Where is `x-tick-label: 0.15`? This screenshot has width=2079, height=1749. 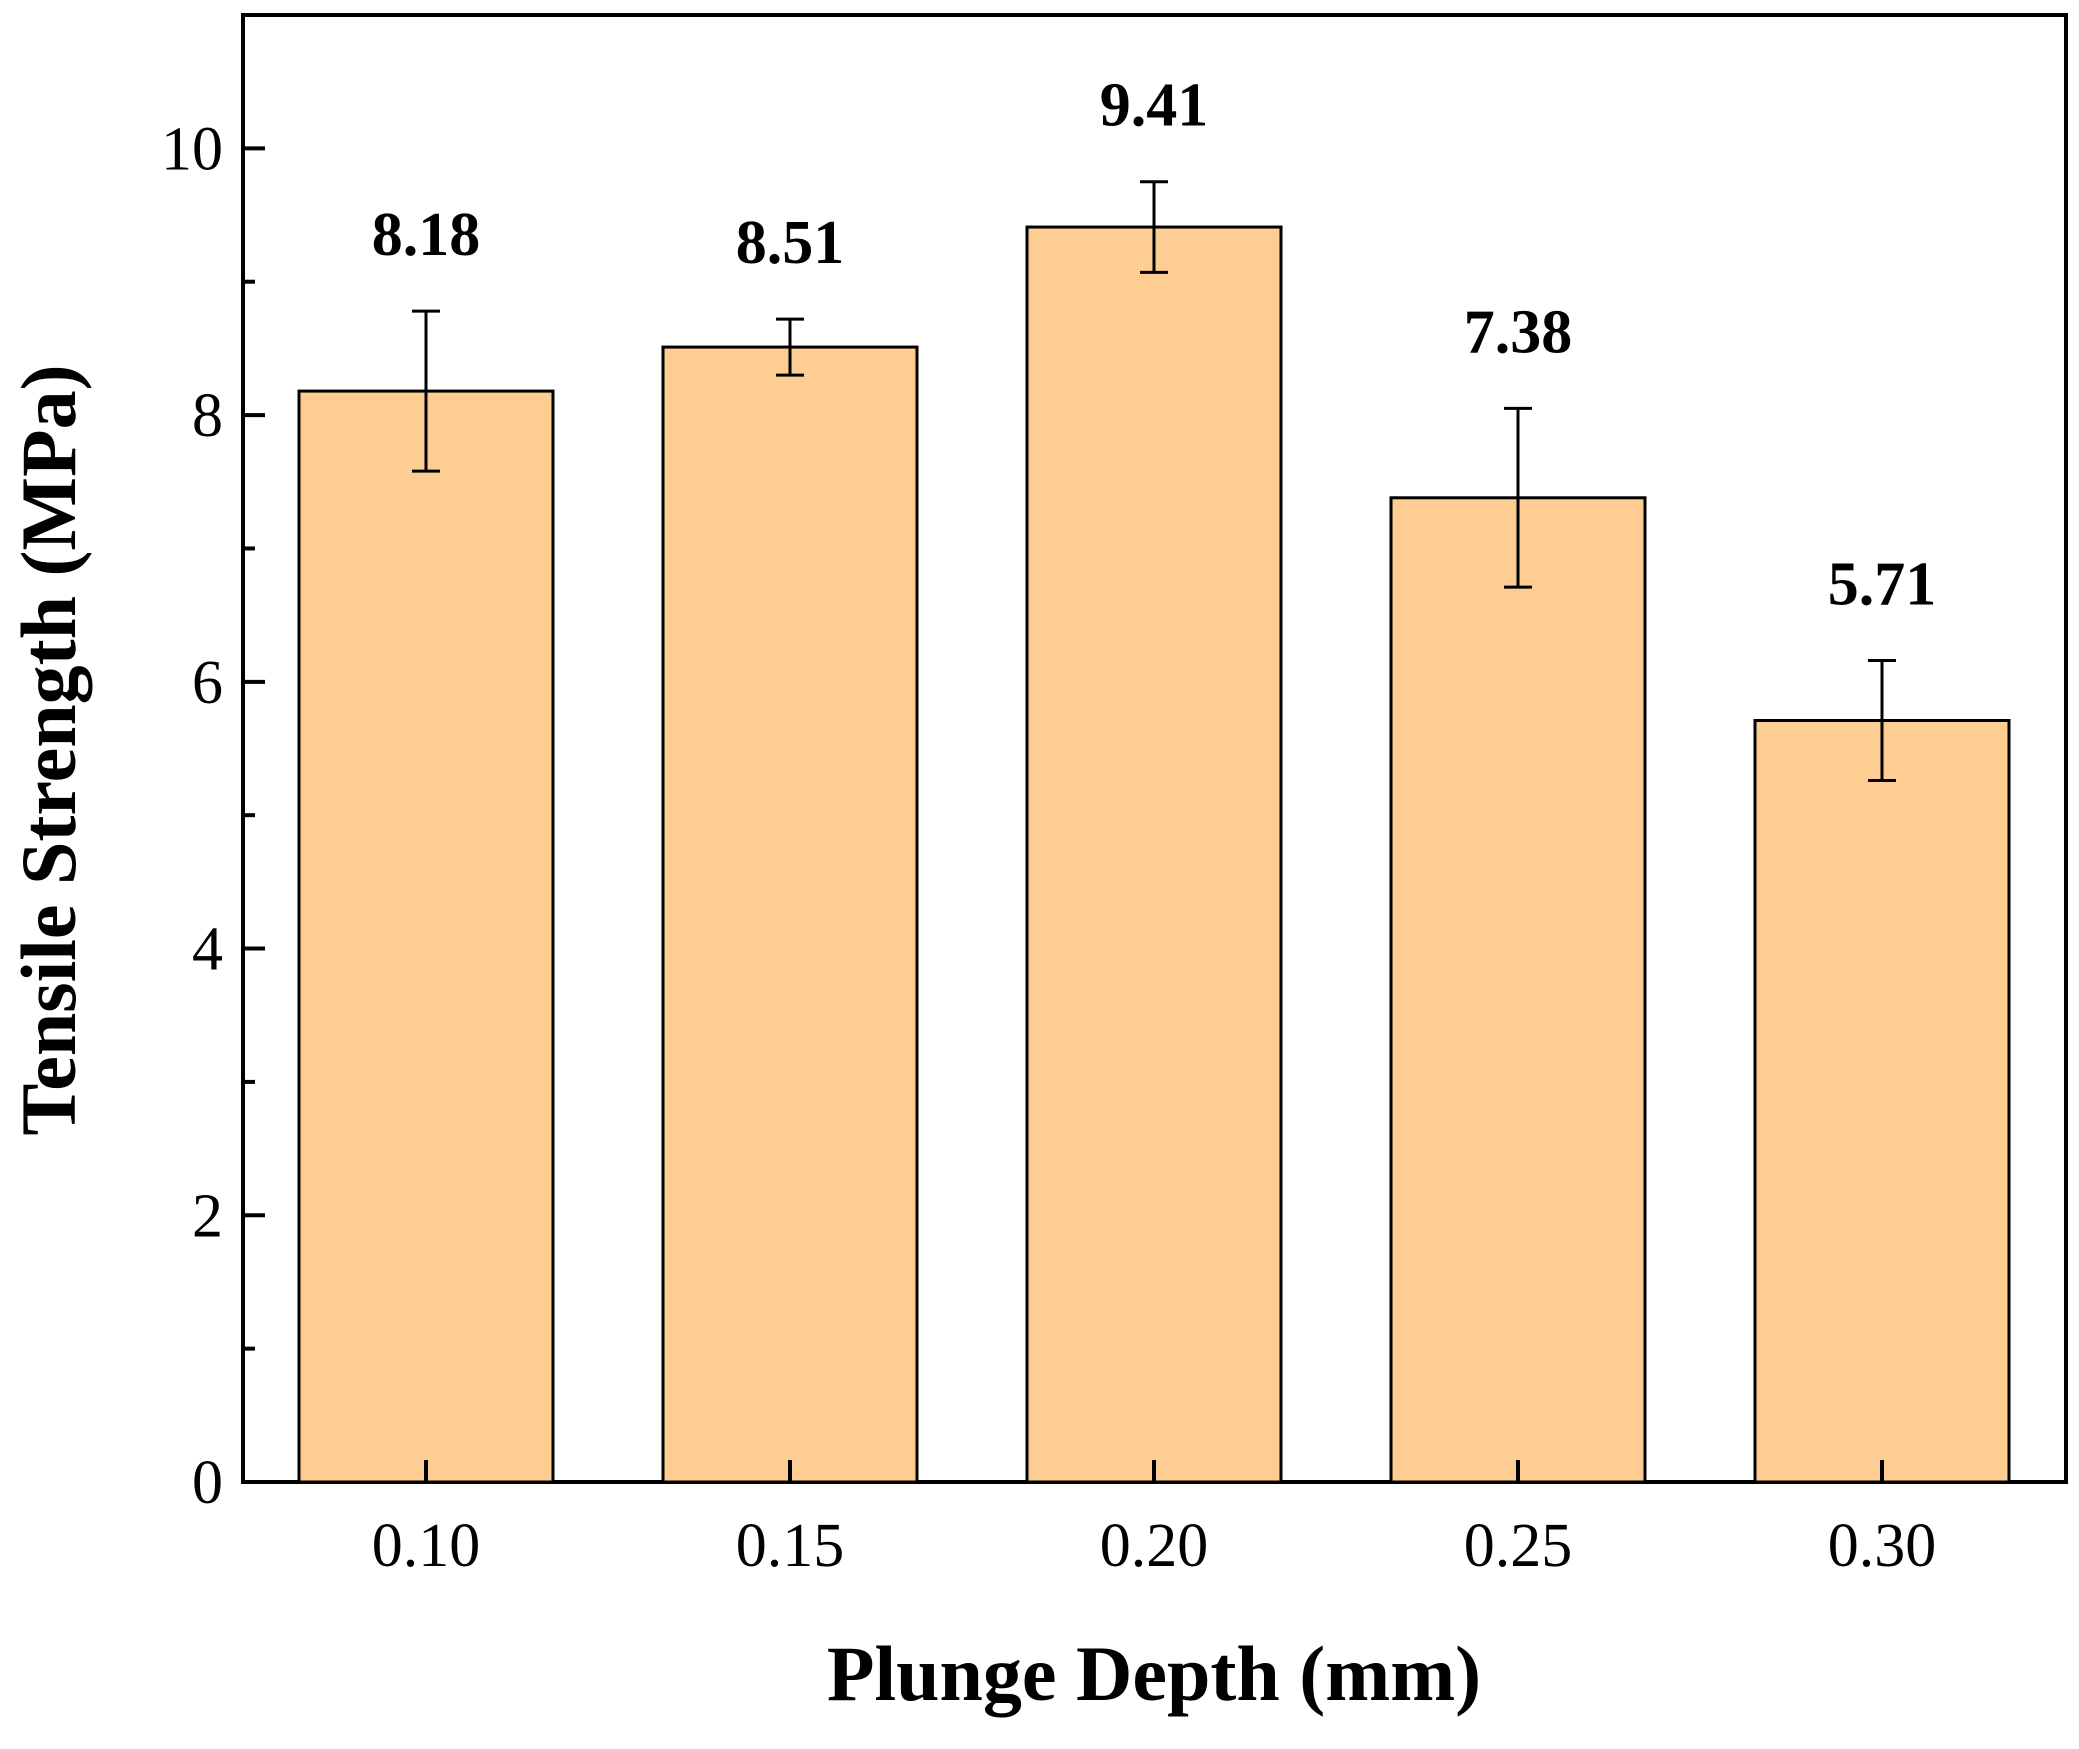 x-tick-label: 0.15 is located at coordinates (790, 1546).